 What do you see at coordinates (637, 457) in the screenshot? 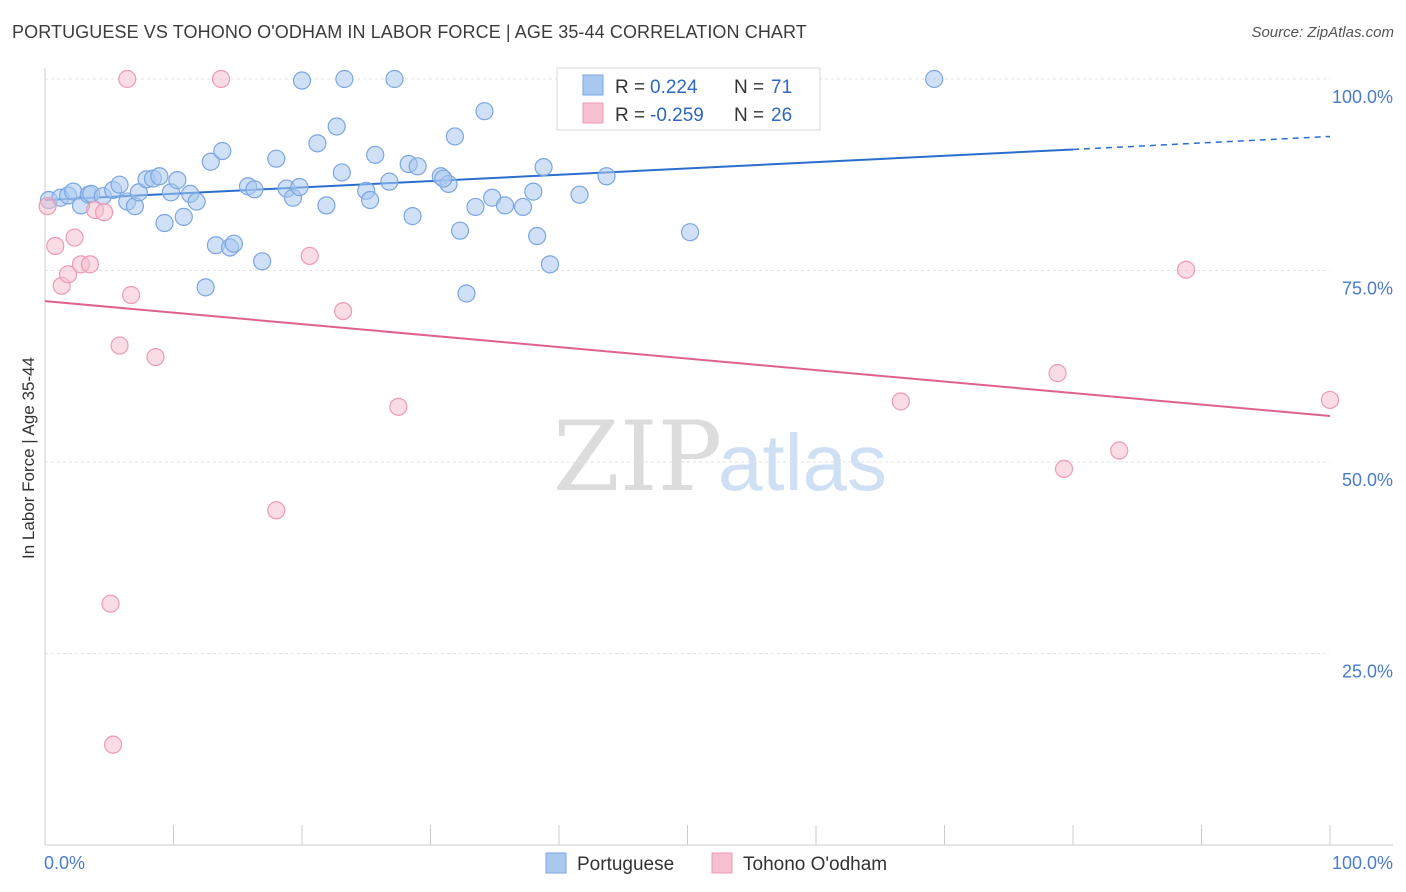
I see `watermark-zip: ZIP` at bounding box center [637, 457].